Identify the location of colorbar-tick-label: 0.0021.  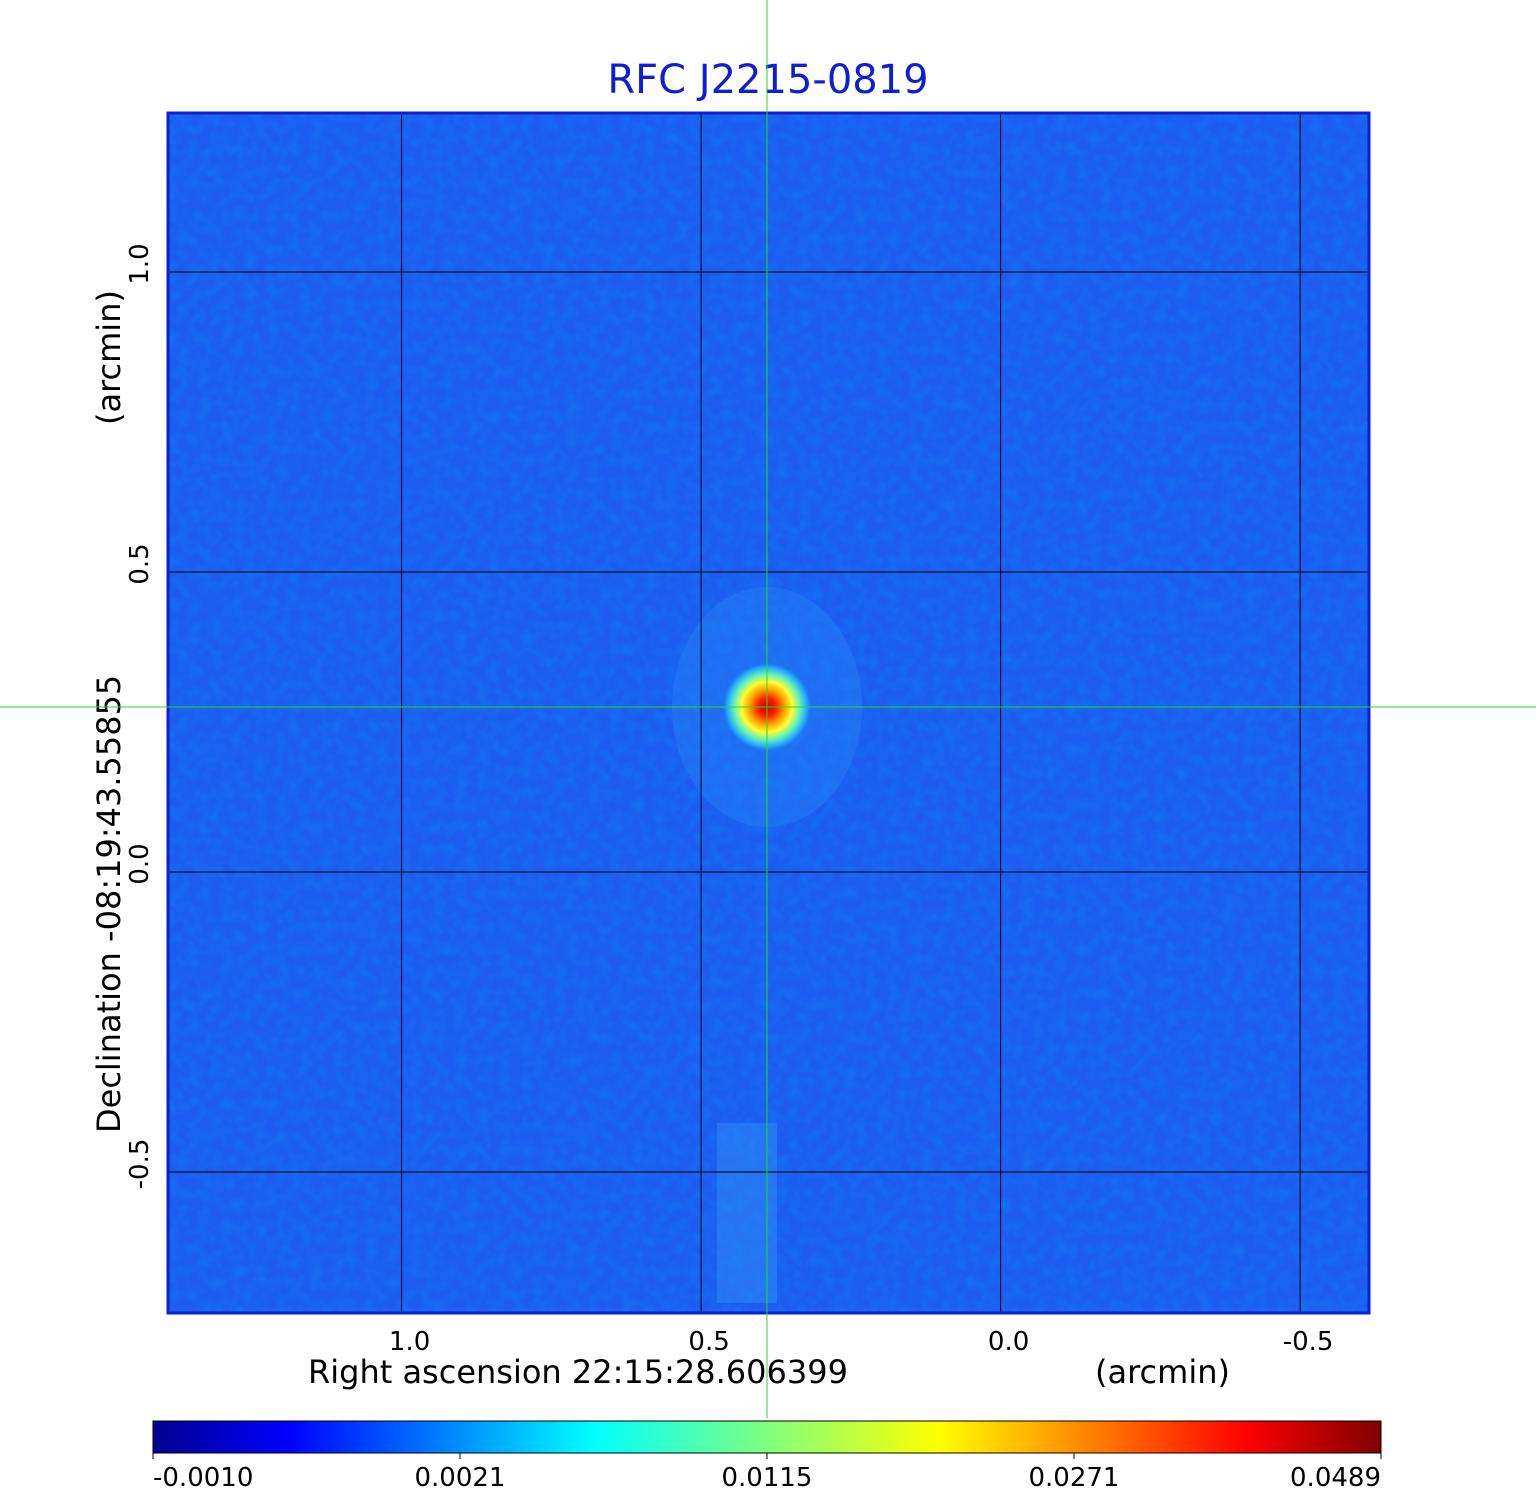
(460, 1478).